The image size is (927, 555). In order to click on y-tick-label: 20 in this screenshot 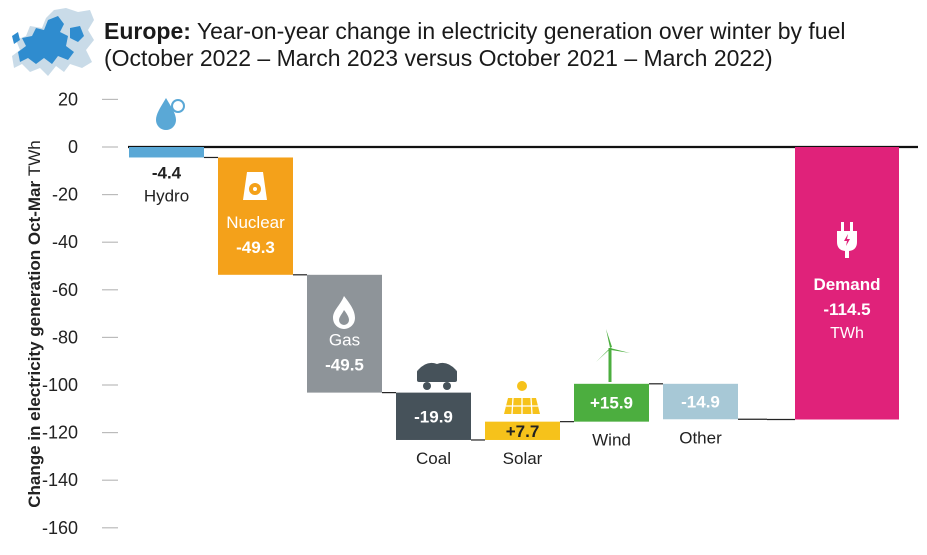, I will do `click(68, 99)`.